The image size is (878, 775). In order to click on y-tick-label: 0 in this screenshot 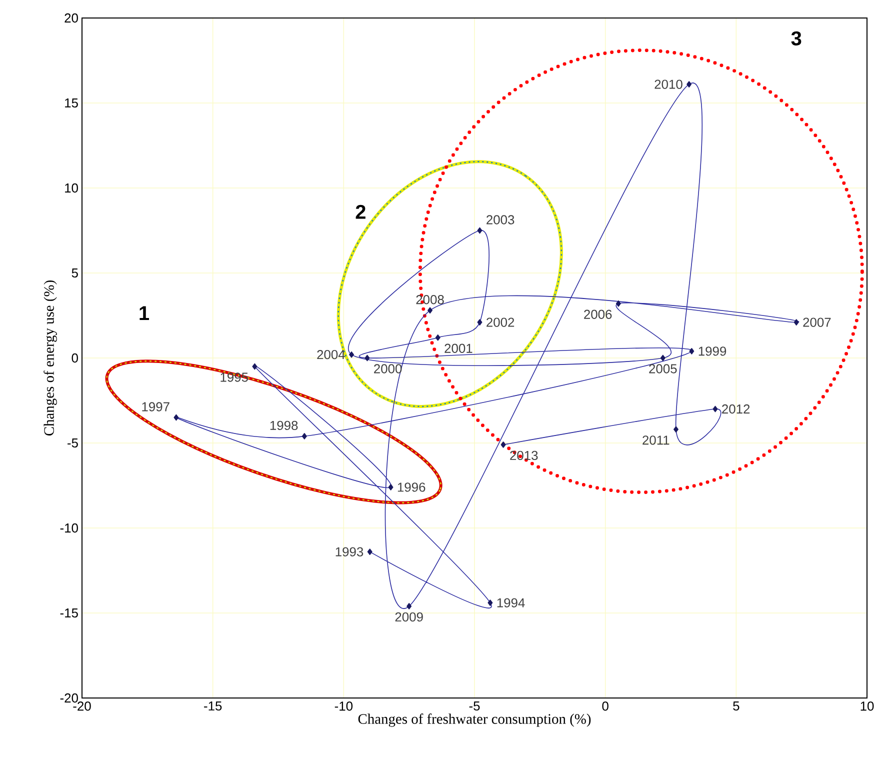, I will do `click(75, 358)`.